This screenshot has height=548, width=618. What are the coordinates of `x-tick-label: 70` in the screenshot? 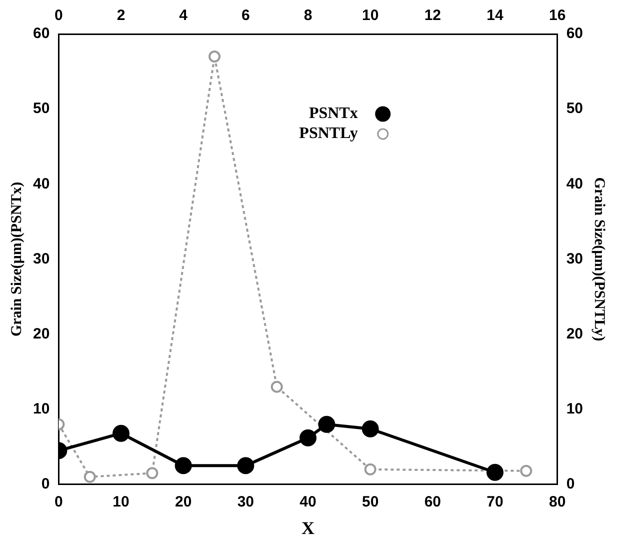 It's located at (495, 502).